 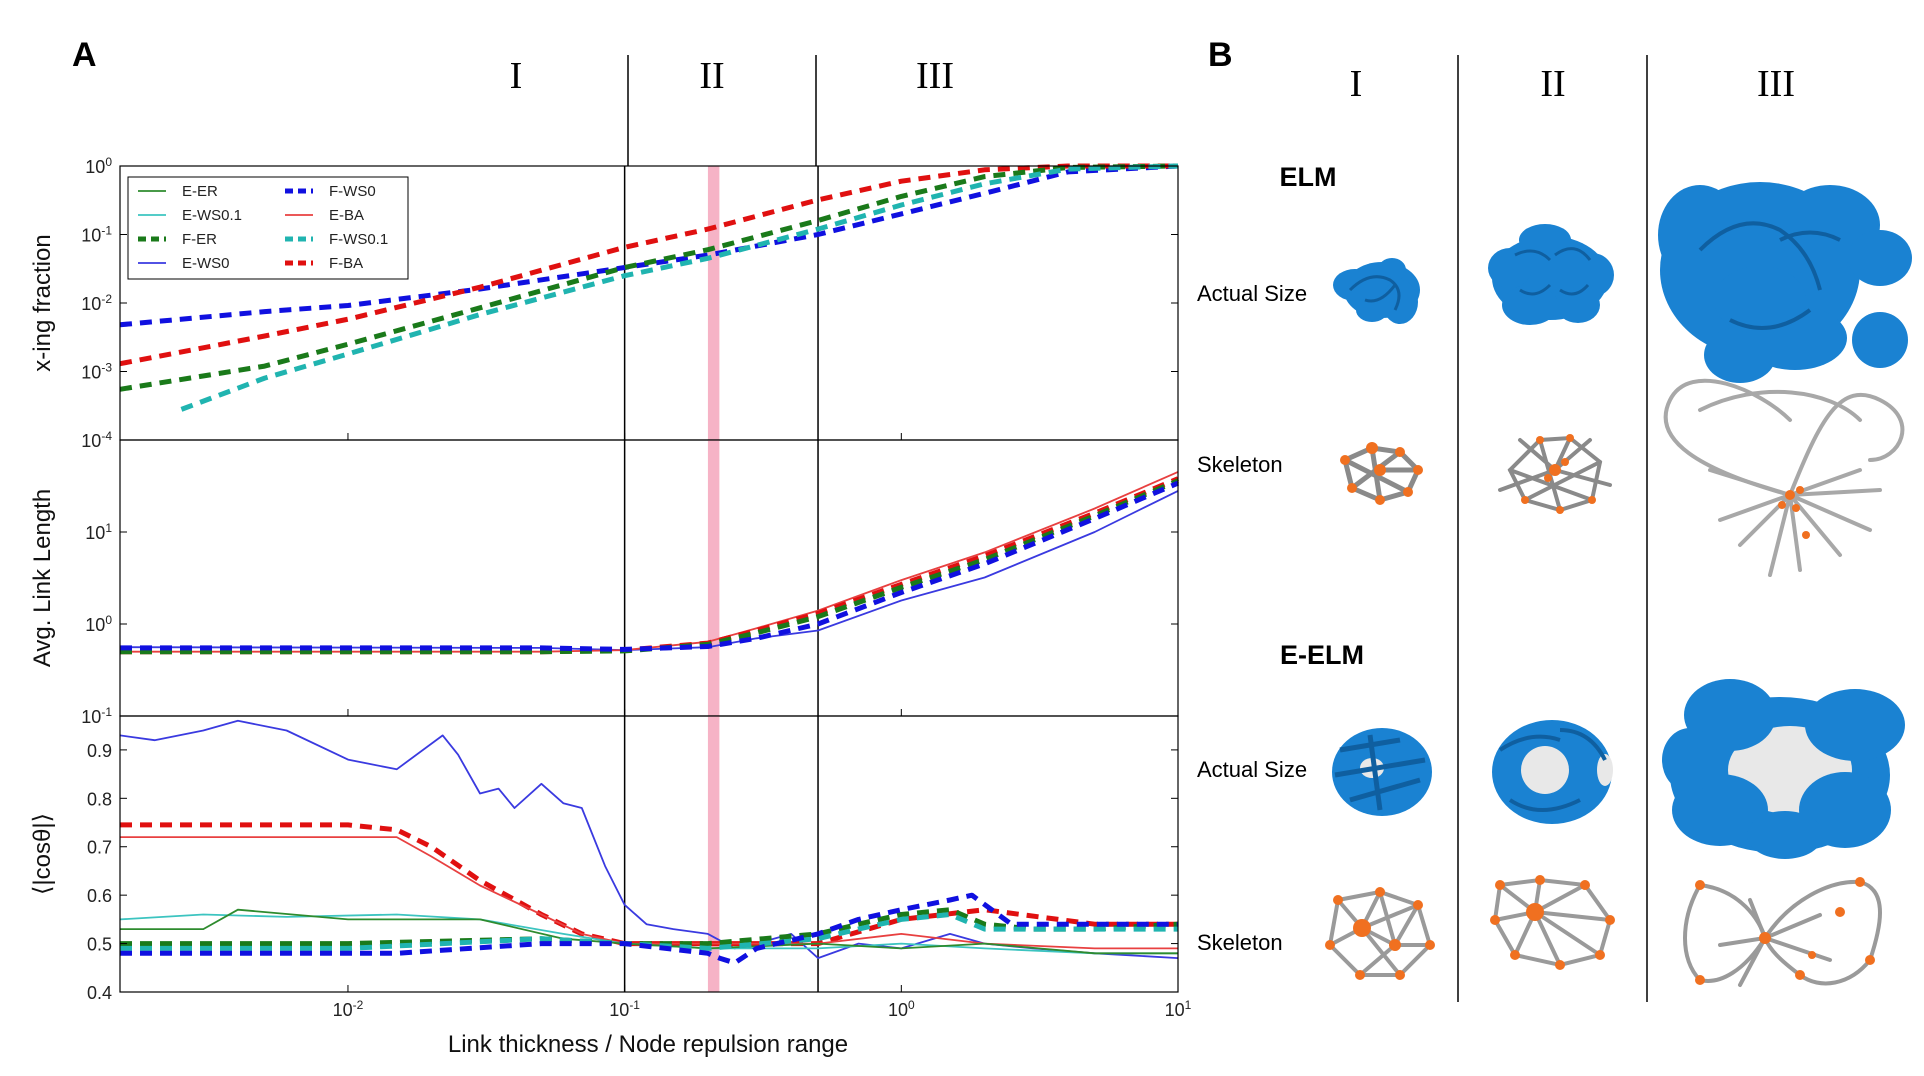 I want to click on elm-skeleton-iii, so click(x=1784, y=477).